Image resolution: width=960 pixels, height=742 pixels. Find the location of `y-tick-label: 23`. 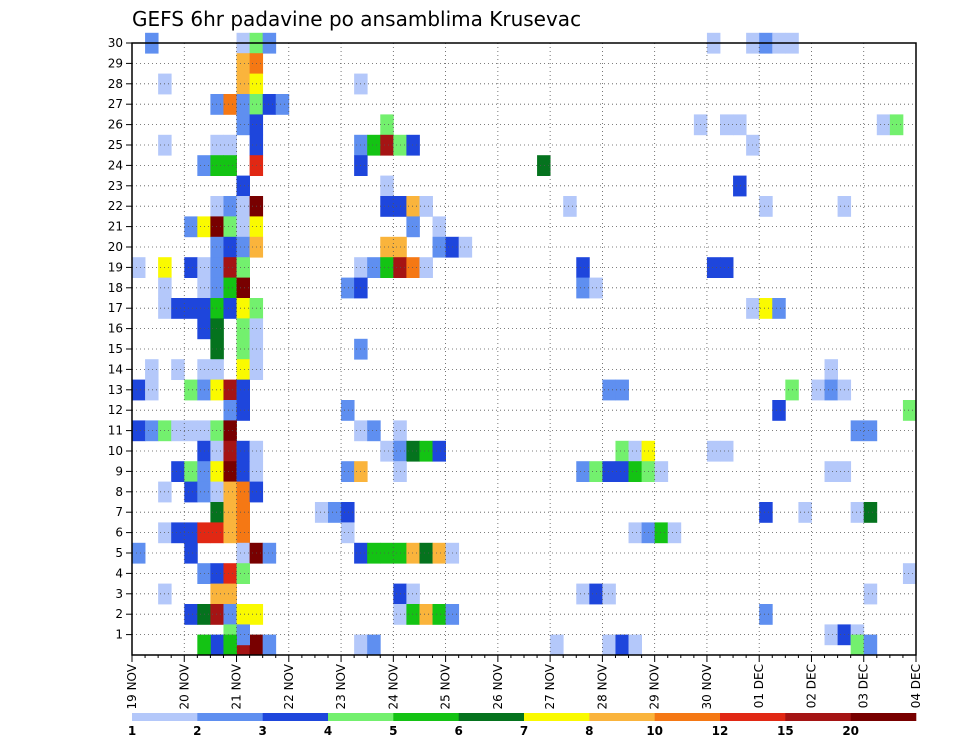

y-tick-label: 23 is located at coordinates (115, 186).